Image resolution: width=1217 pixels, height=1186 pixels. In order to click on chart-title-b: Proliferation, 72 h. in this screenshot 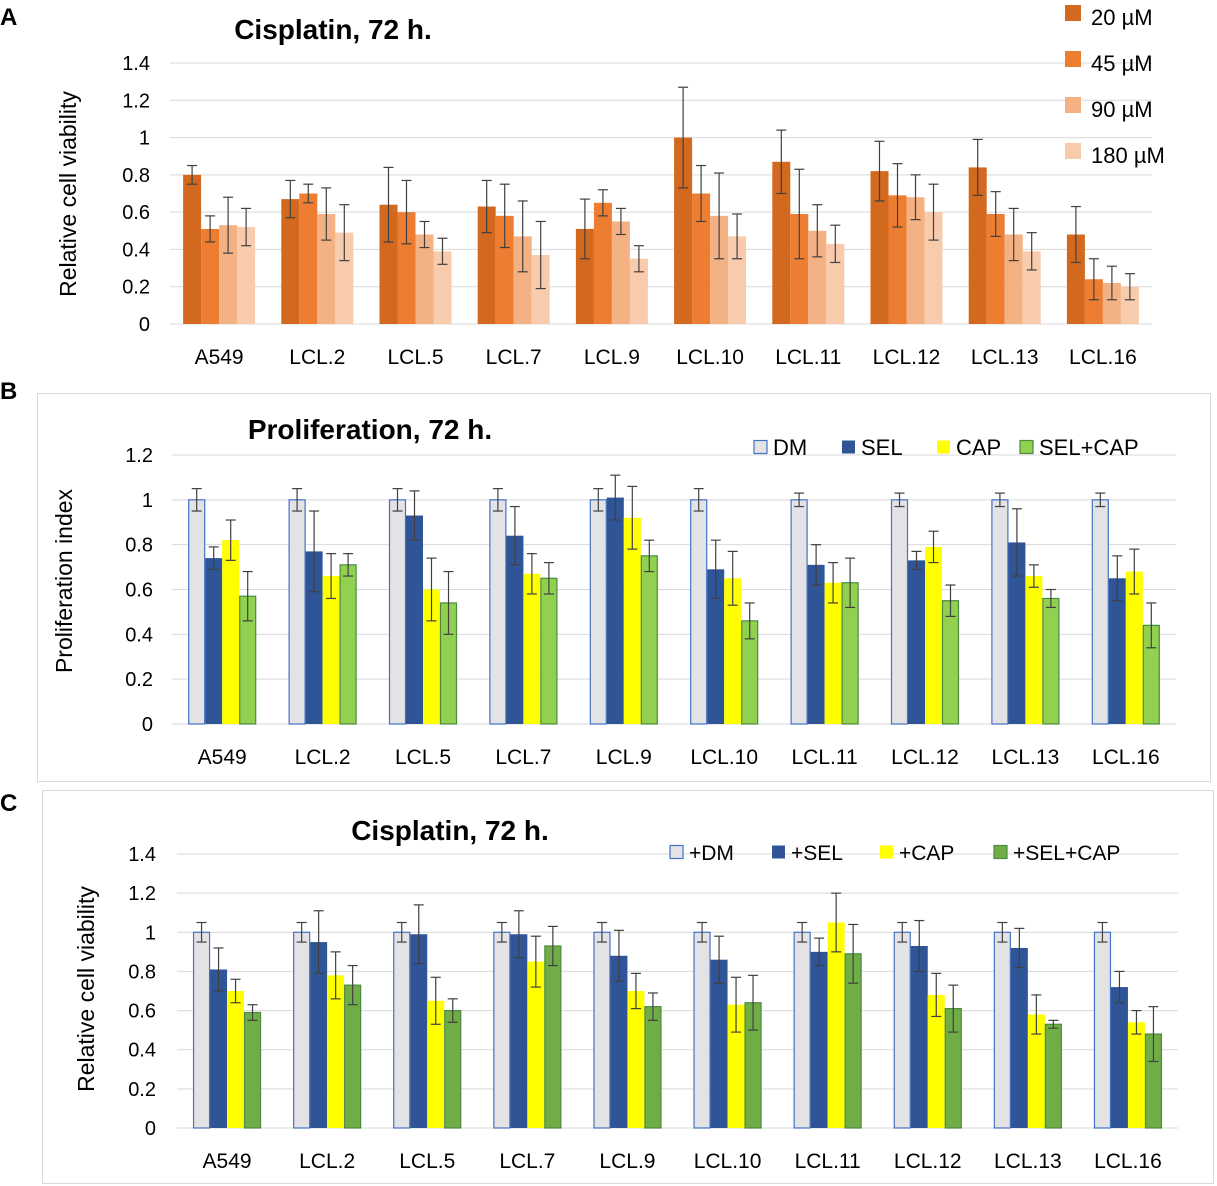, I will do `click(370, 429)`.